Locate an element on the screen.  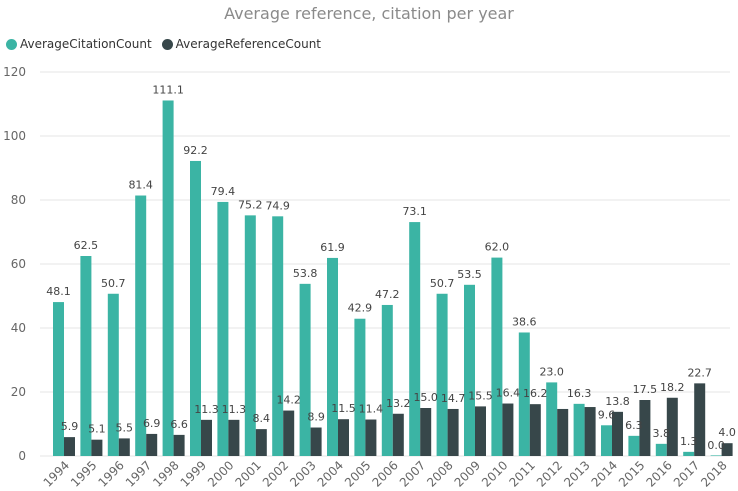
data-label-citation-2016: 3.8 is located at coordinates (662, 433).